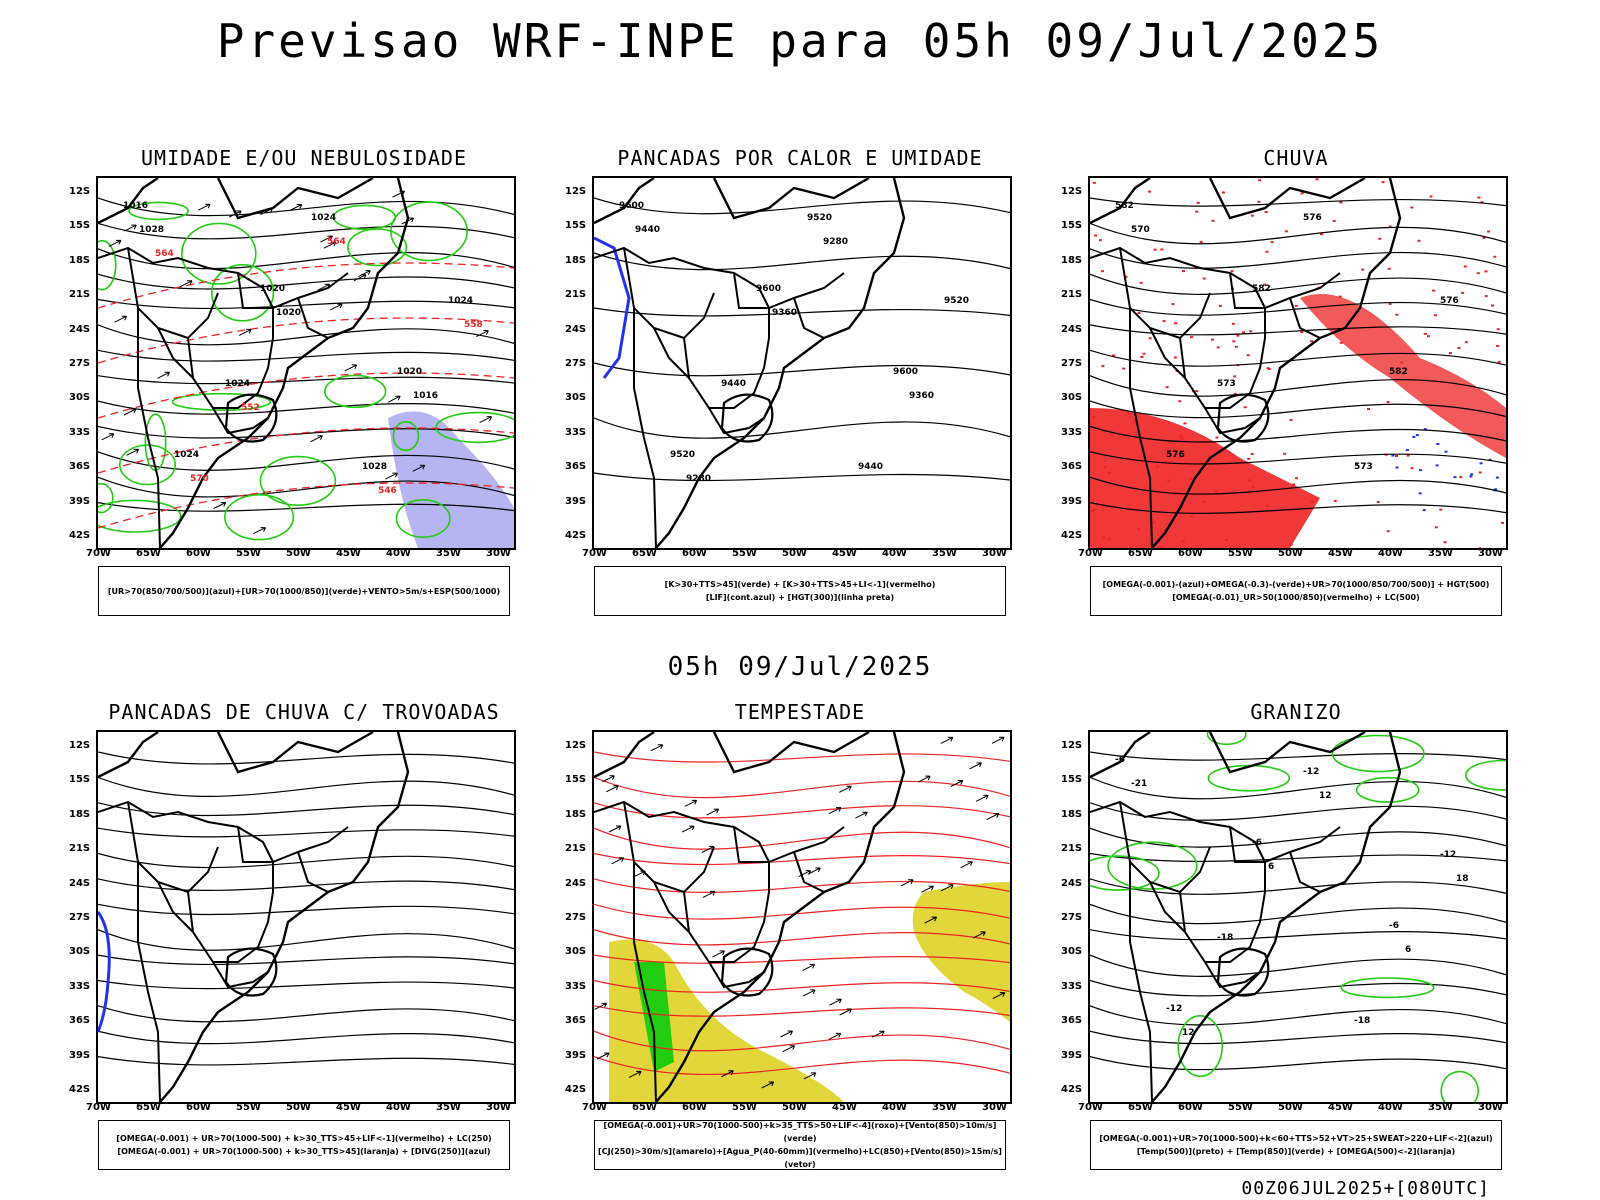 This screenshot has height=1200, width=1600. I want to click on panel-title: UMIDADE E/OU NEBULOSIDADE, so click(304, 158).